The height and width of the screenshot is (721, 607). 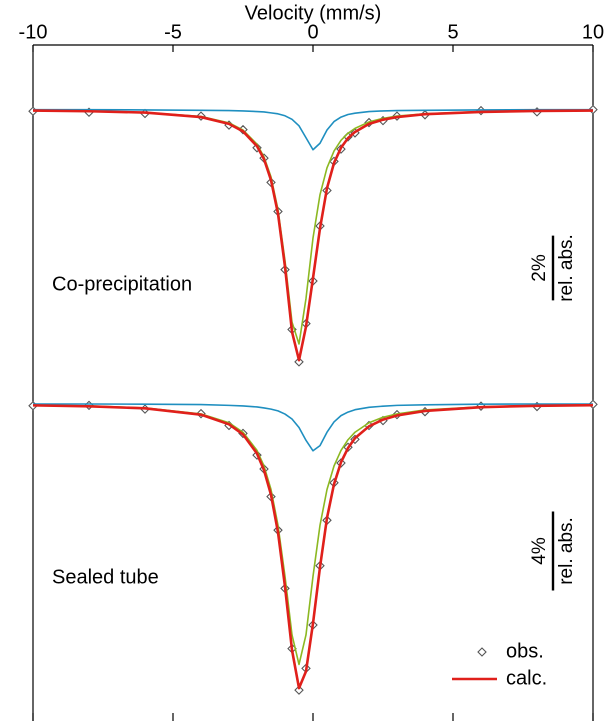 What do you see at coordinates (593, 32) in the screenshot?
I see `x-tick-label: 10` at bounding box center [593, 32].